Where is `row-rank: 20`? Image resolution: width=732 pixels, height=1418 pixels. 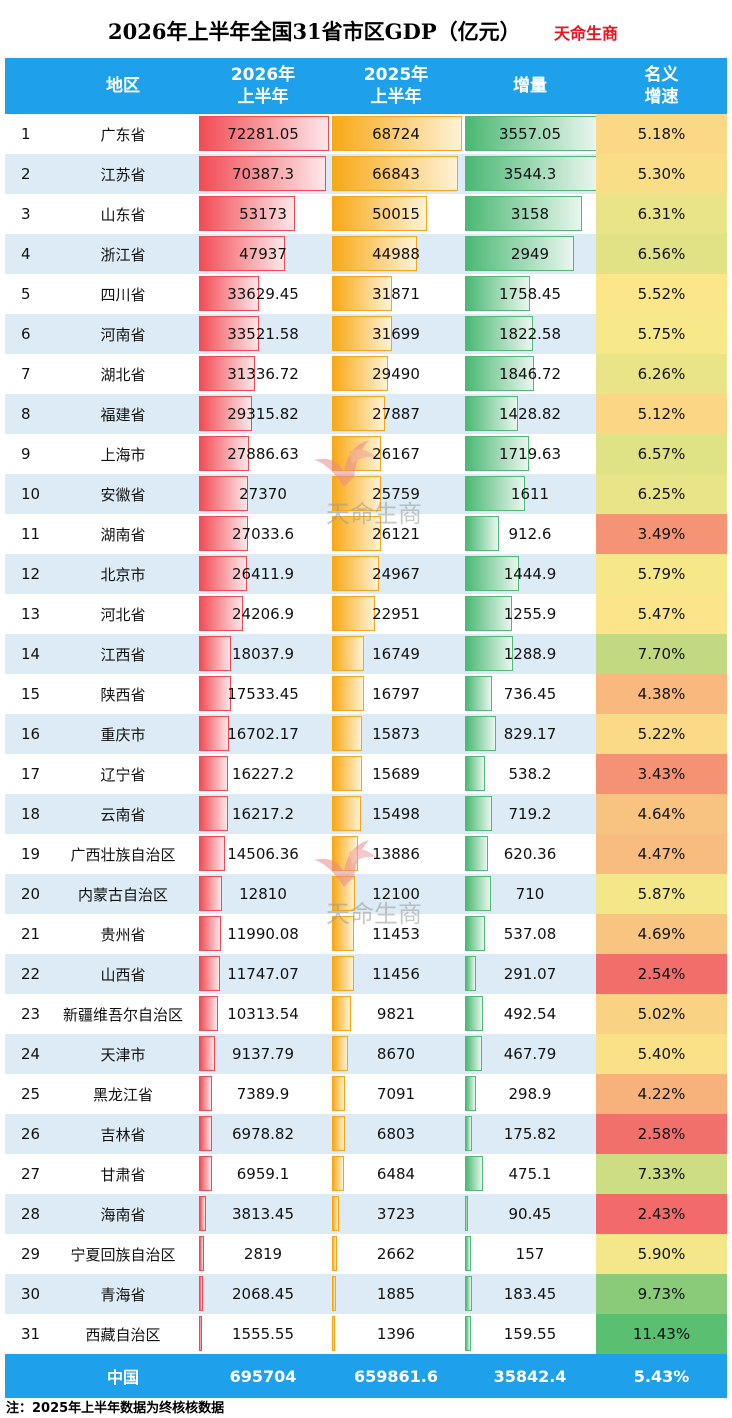
row-rank: 20 is located at coordinates (31, 894).